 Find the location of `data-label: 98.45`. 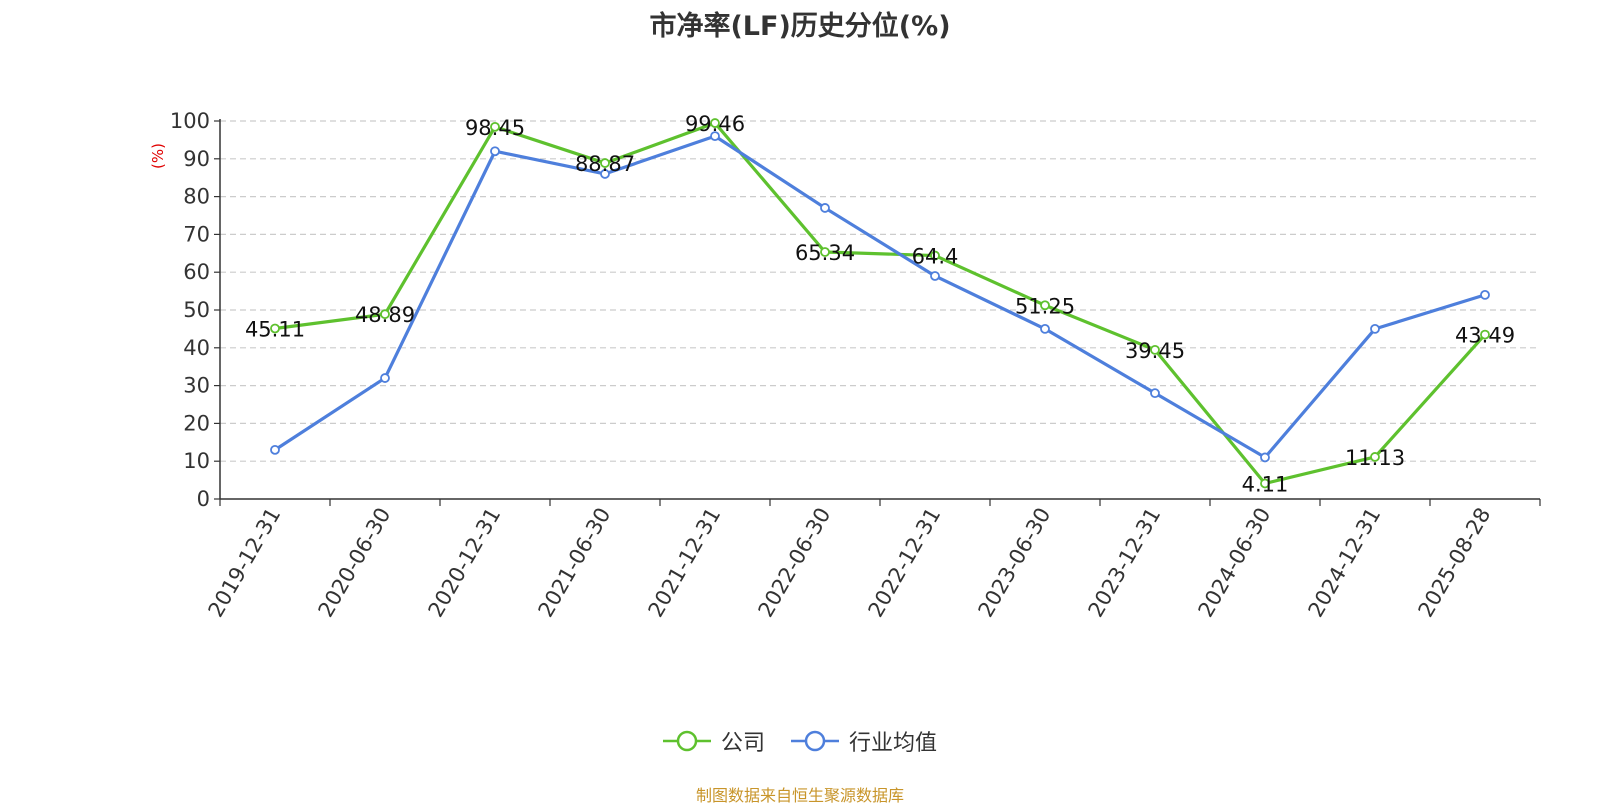

data-label: 98.45 is located at coordinates (495, 128).